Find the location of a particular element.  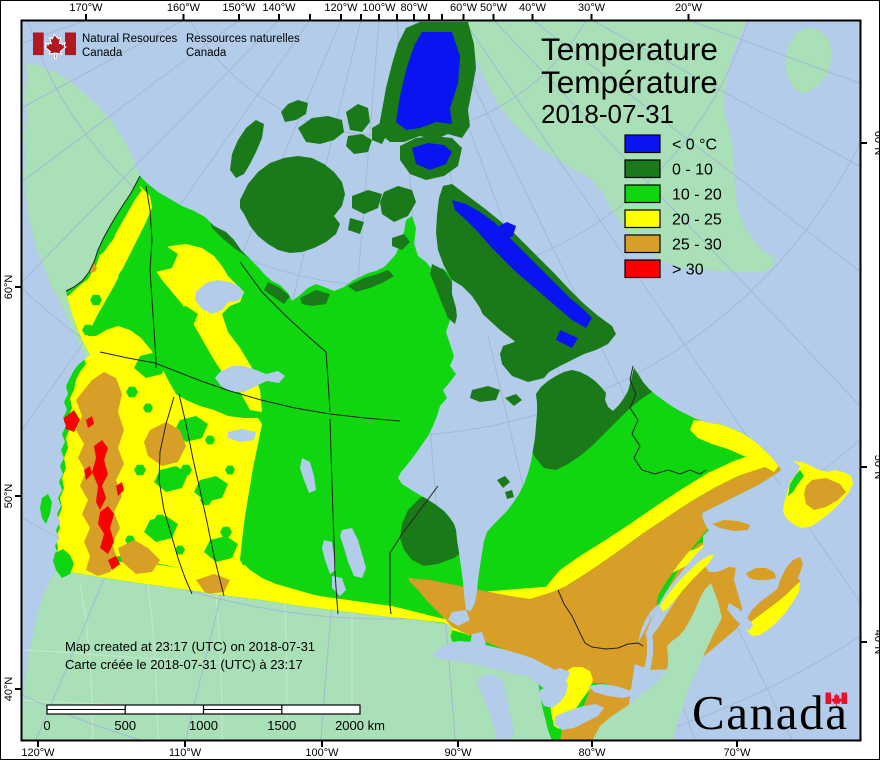

svg-text: Natural Resources is located at coordinates (129, 39).